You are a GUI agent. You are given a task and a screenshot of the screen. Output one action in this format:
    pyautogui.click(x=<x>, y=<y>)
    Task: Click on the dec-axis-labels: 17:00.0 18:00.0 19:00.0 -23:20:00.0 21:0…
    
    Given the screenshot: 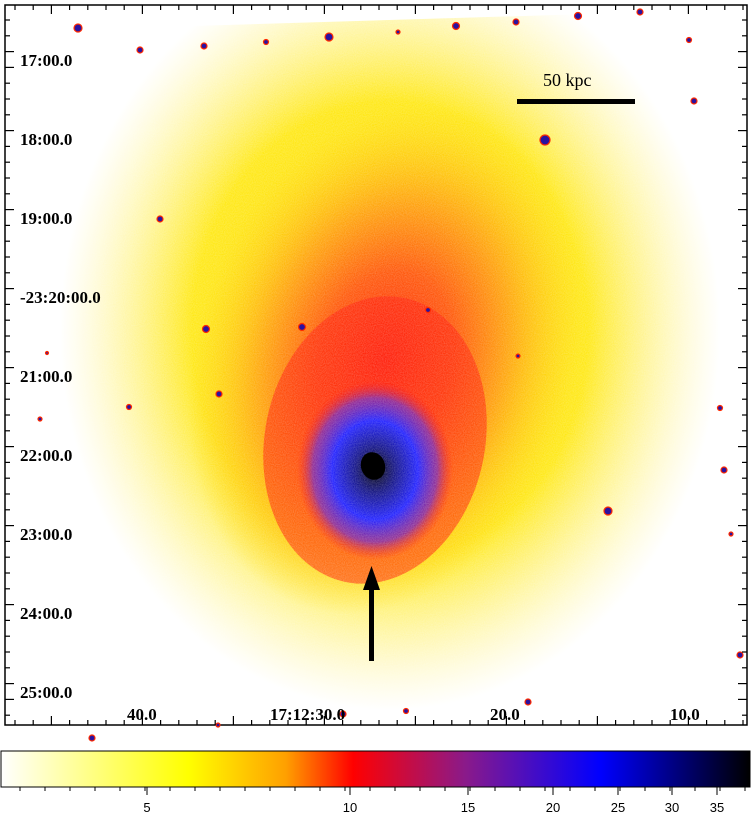 What is the action you would take?
    pyautogui.click(x=60, y=376)
    